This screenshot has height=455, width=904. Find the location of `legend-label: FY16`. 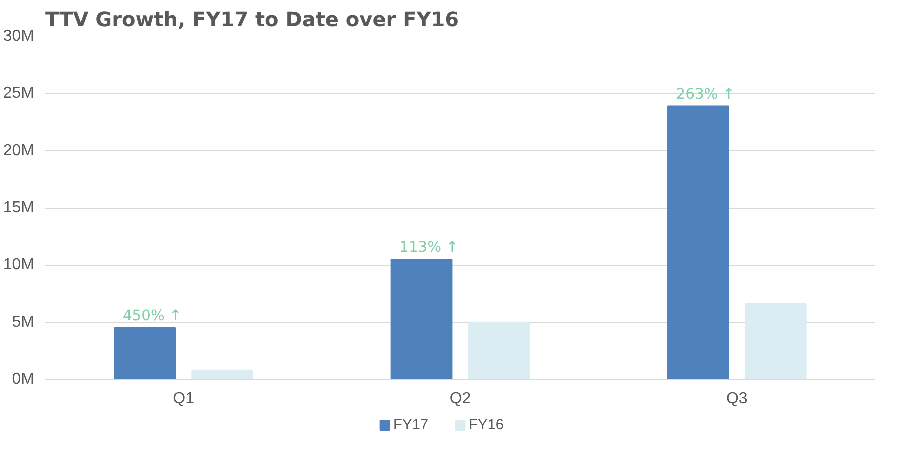

legend-label: FY16 is located at coordinates (486, 426).